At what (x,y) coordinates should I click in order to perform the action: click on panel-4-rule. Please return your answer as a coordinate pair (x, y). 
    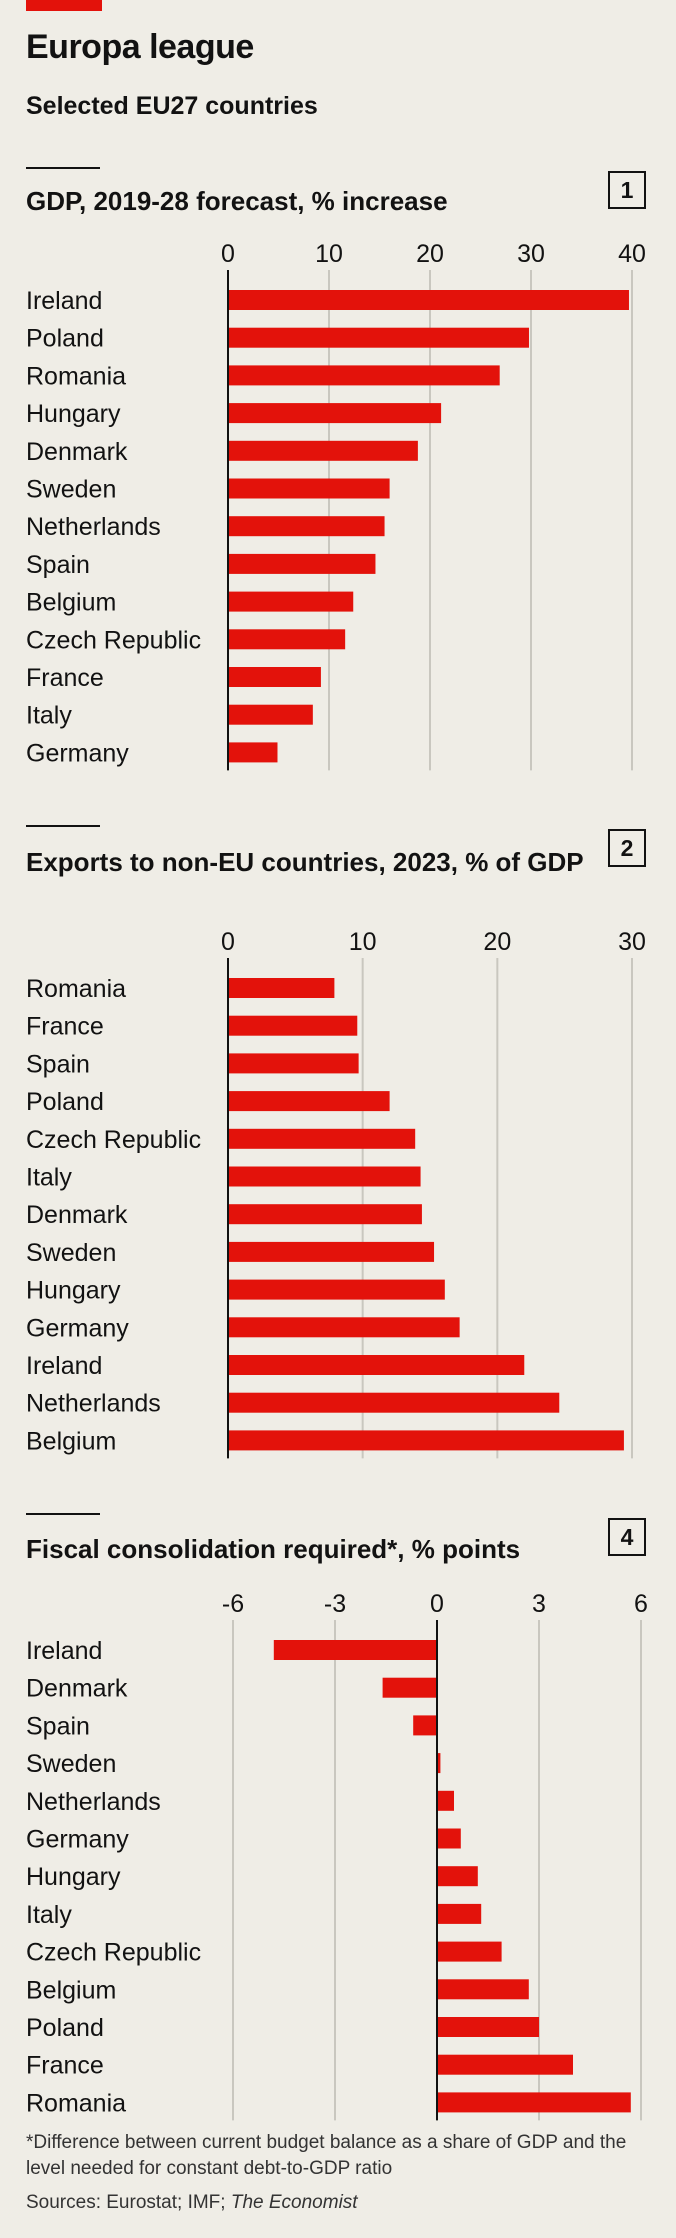
    Looking at the image, I should click on (63, 1514).